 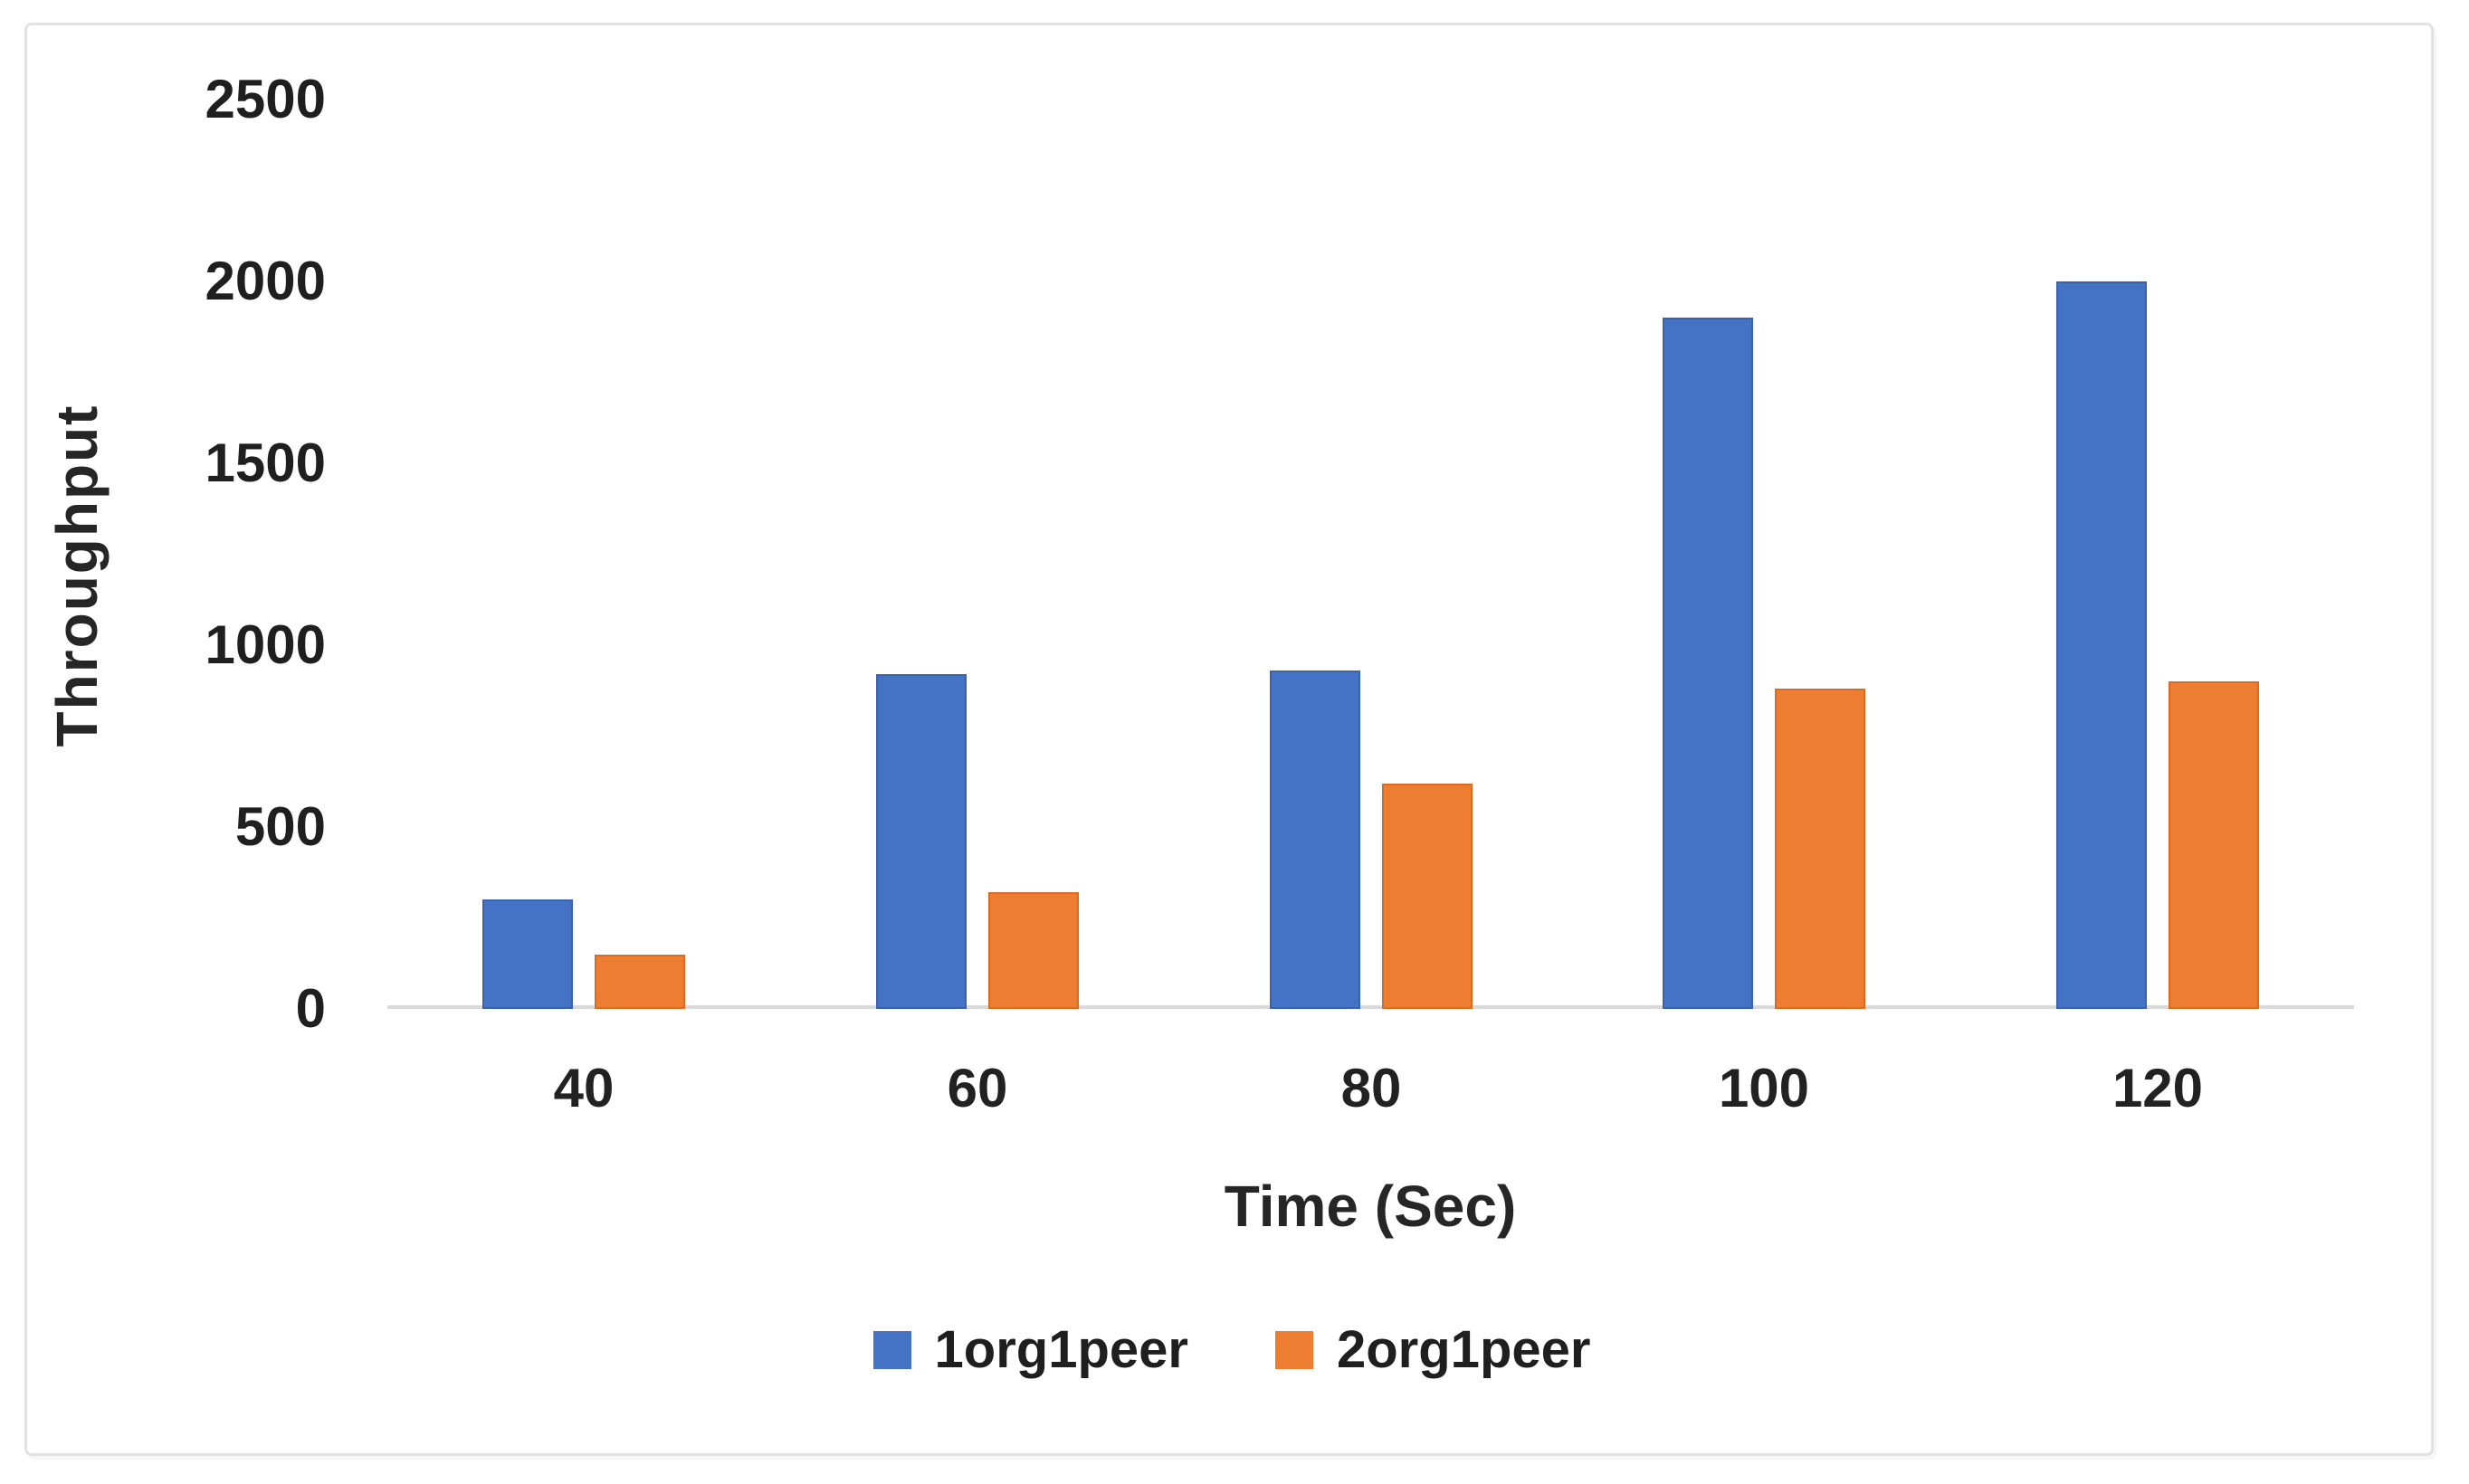 I want to click on x-tick-label: 40, so click(x=584, y=1088).